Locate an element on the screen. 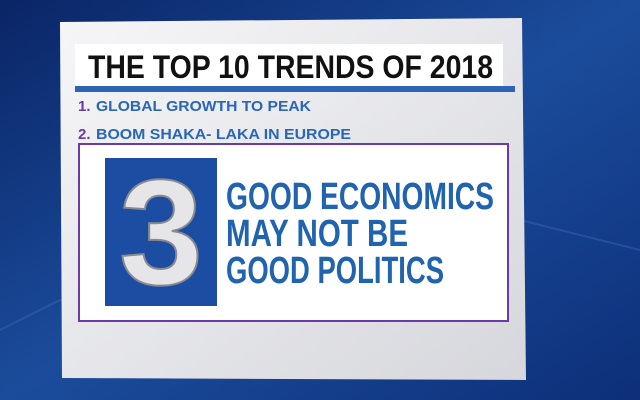 Image resolution: width=640 pixels, height=400 pixels. item-number: 2. is located at coordinates (84, 134).